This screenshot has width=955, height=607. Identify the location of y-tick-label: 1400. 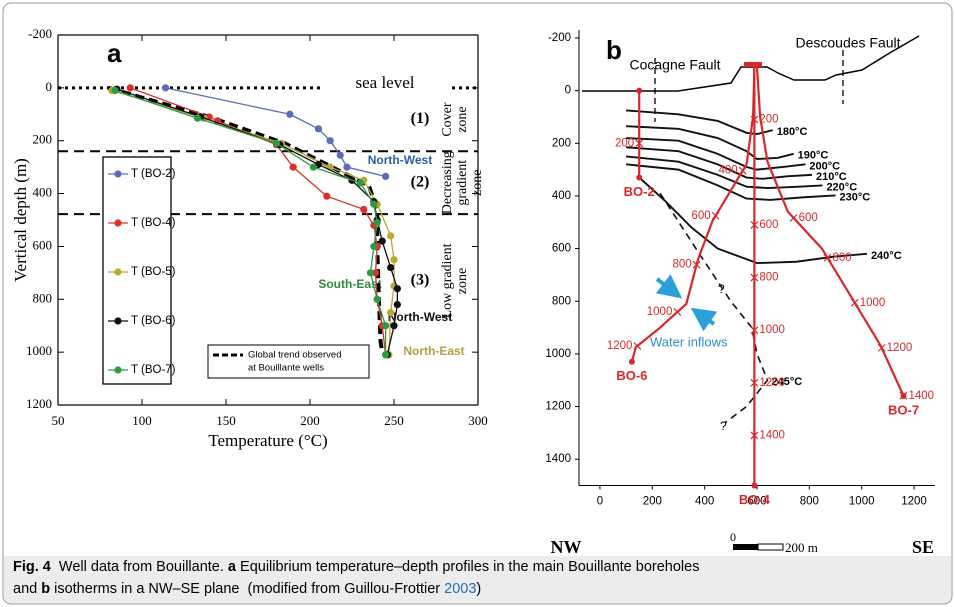
(558, 459).